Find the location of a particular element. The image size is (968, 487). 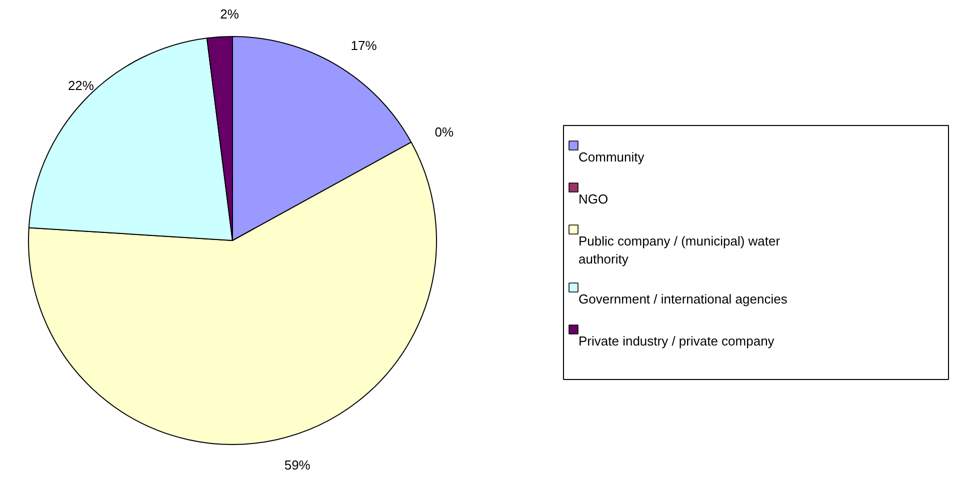

legend-label: Private industry / private company is located at coordinates (676, 341).